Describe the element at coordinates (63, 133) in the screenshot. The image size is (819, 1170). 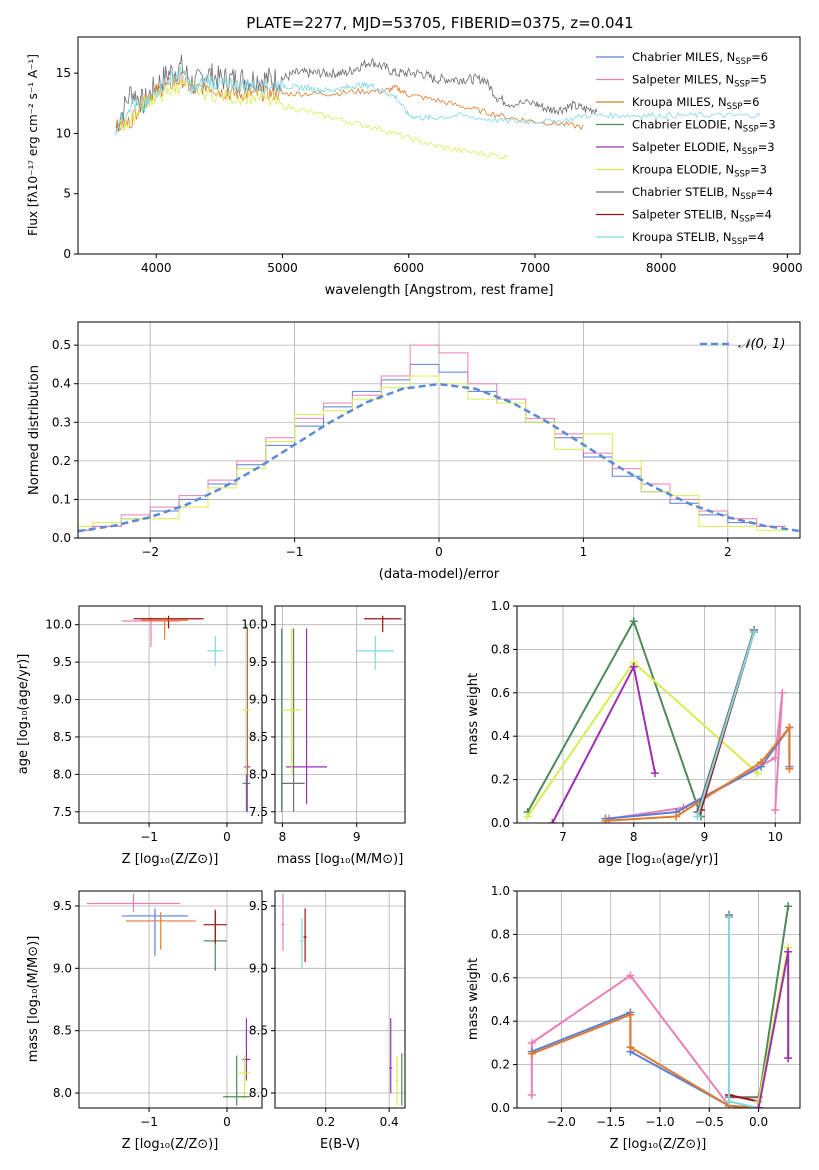
I see `y-tick-label: 10` at that location.